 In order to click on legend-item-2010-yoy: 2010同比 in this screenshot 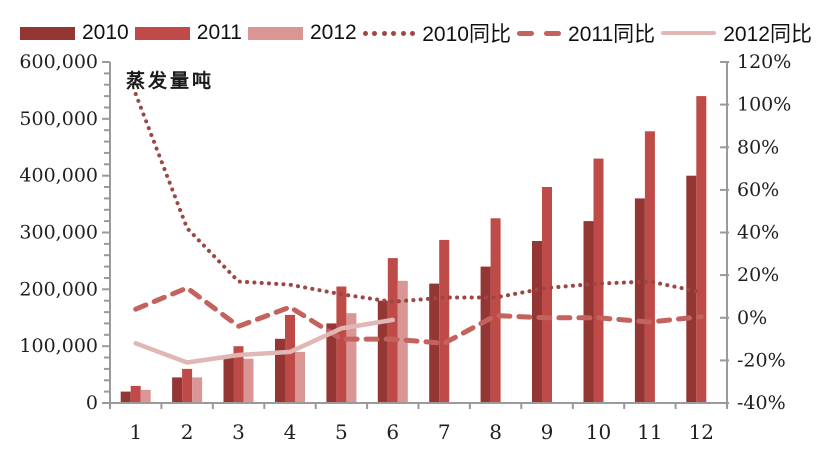, I will do `click(436, 33)`.